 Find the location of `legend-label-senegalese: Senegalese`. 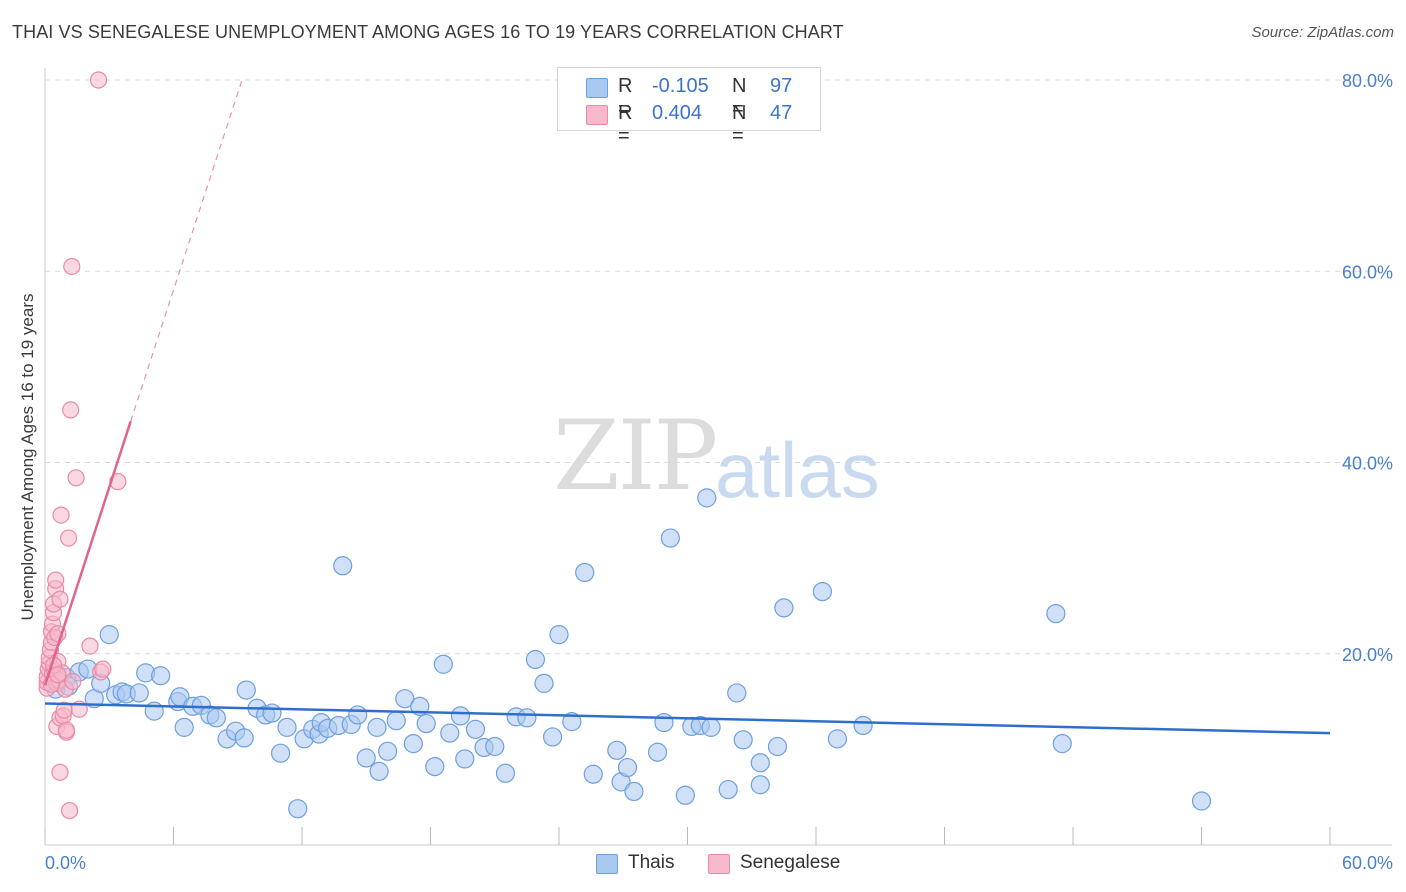

legend-label-senegalese: Senegalese is located at coordinates (790, 862).